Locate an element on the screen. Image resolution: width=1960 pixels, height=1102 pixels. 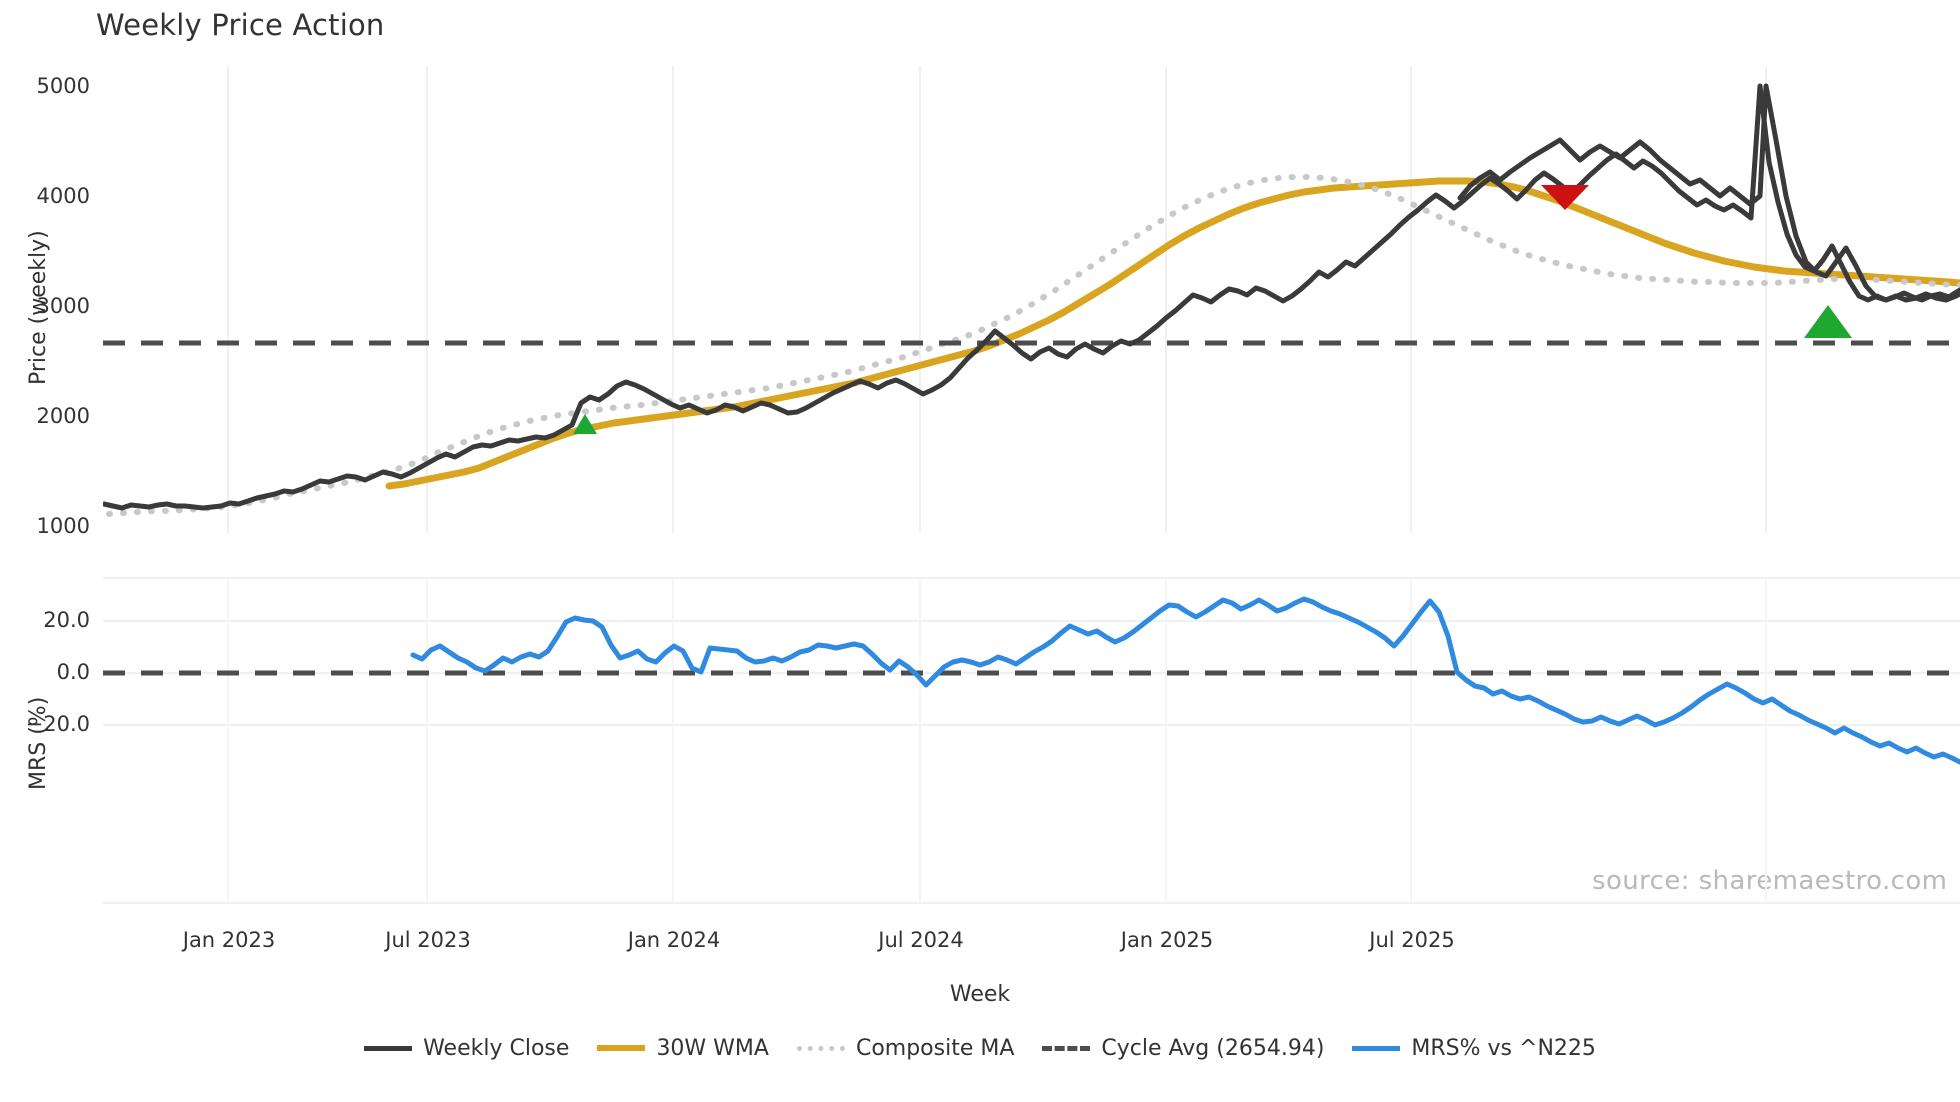
legend-item-mrs: MRS% vs ^N225 is located at coordinates (1474, 1048).